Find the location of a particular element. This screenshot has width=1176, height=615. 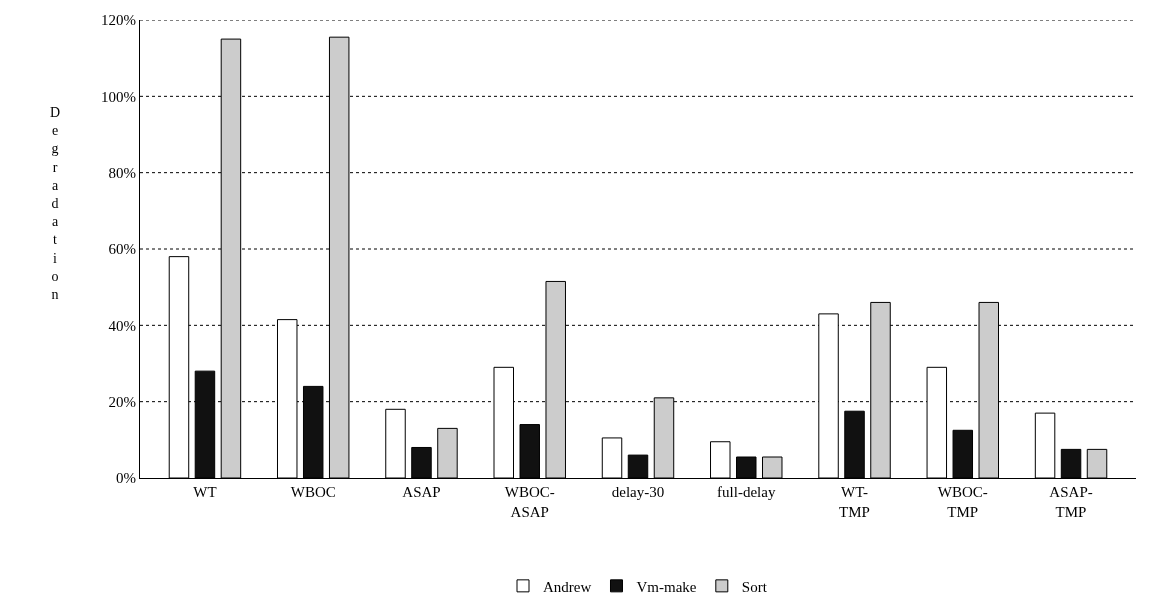

y-tick-label: 120% is located at coordinates (118, 20).